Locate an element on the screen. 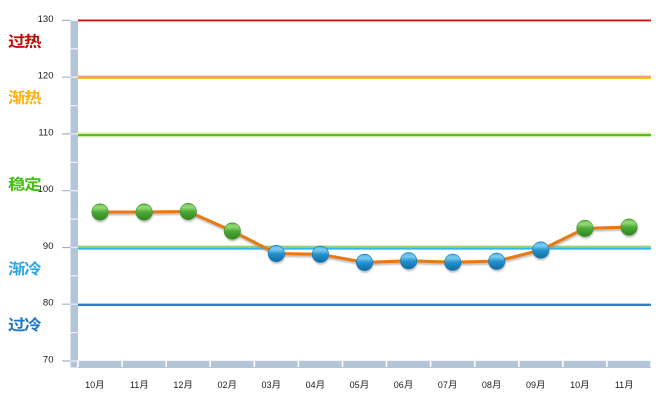 The width and height of the screenshot is (661, 406). svg-text: 08 is located at coordinates (487, 385).